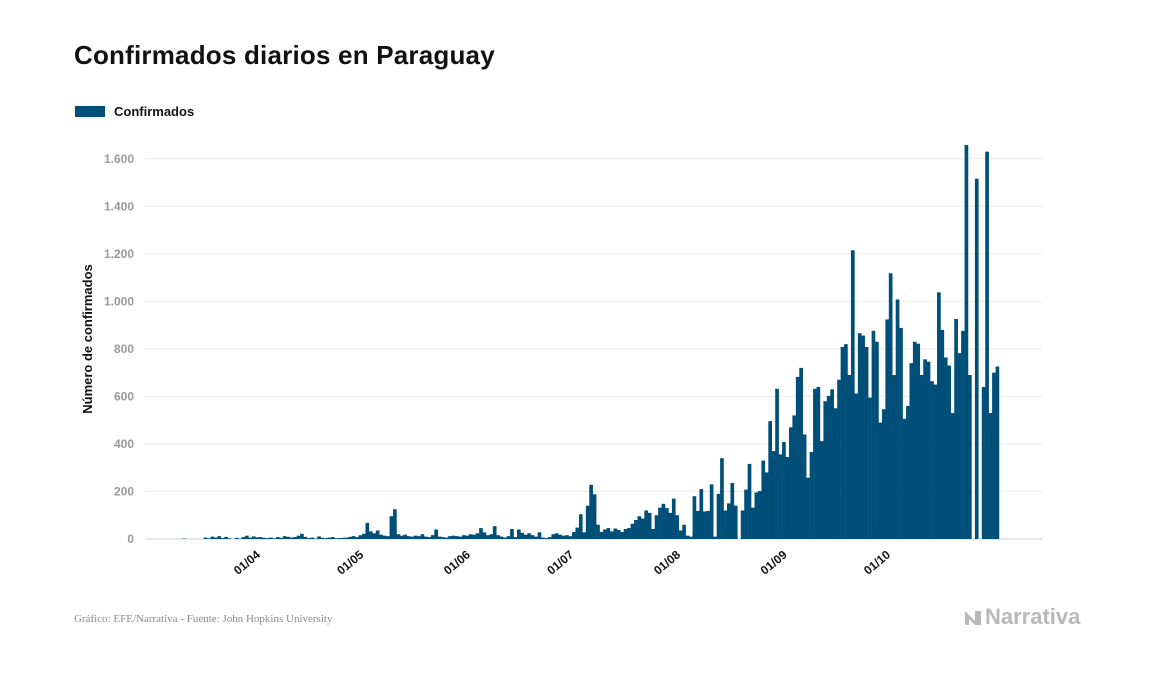 Image resolution: width=1157 pixels, height=674 pixels. Describe the element at coordinates (774, 562) in the screenshot. I see `x-tick-label: 01/09` at that location.